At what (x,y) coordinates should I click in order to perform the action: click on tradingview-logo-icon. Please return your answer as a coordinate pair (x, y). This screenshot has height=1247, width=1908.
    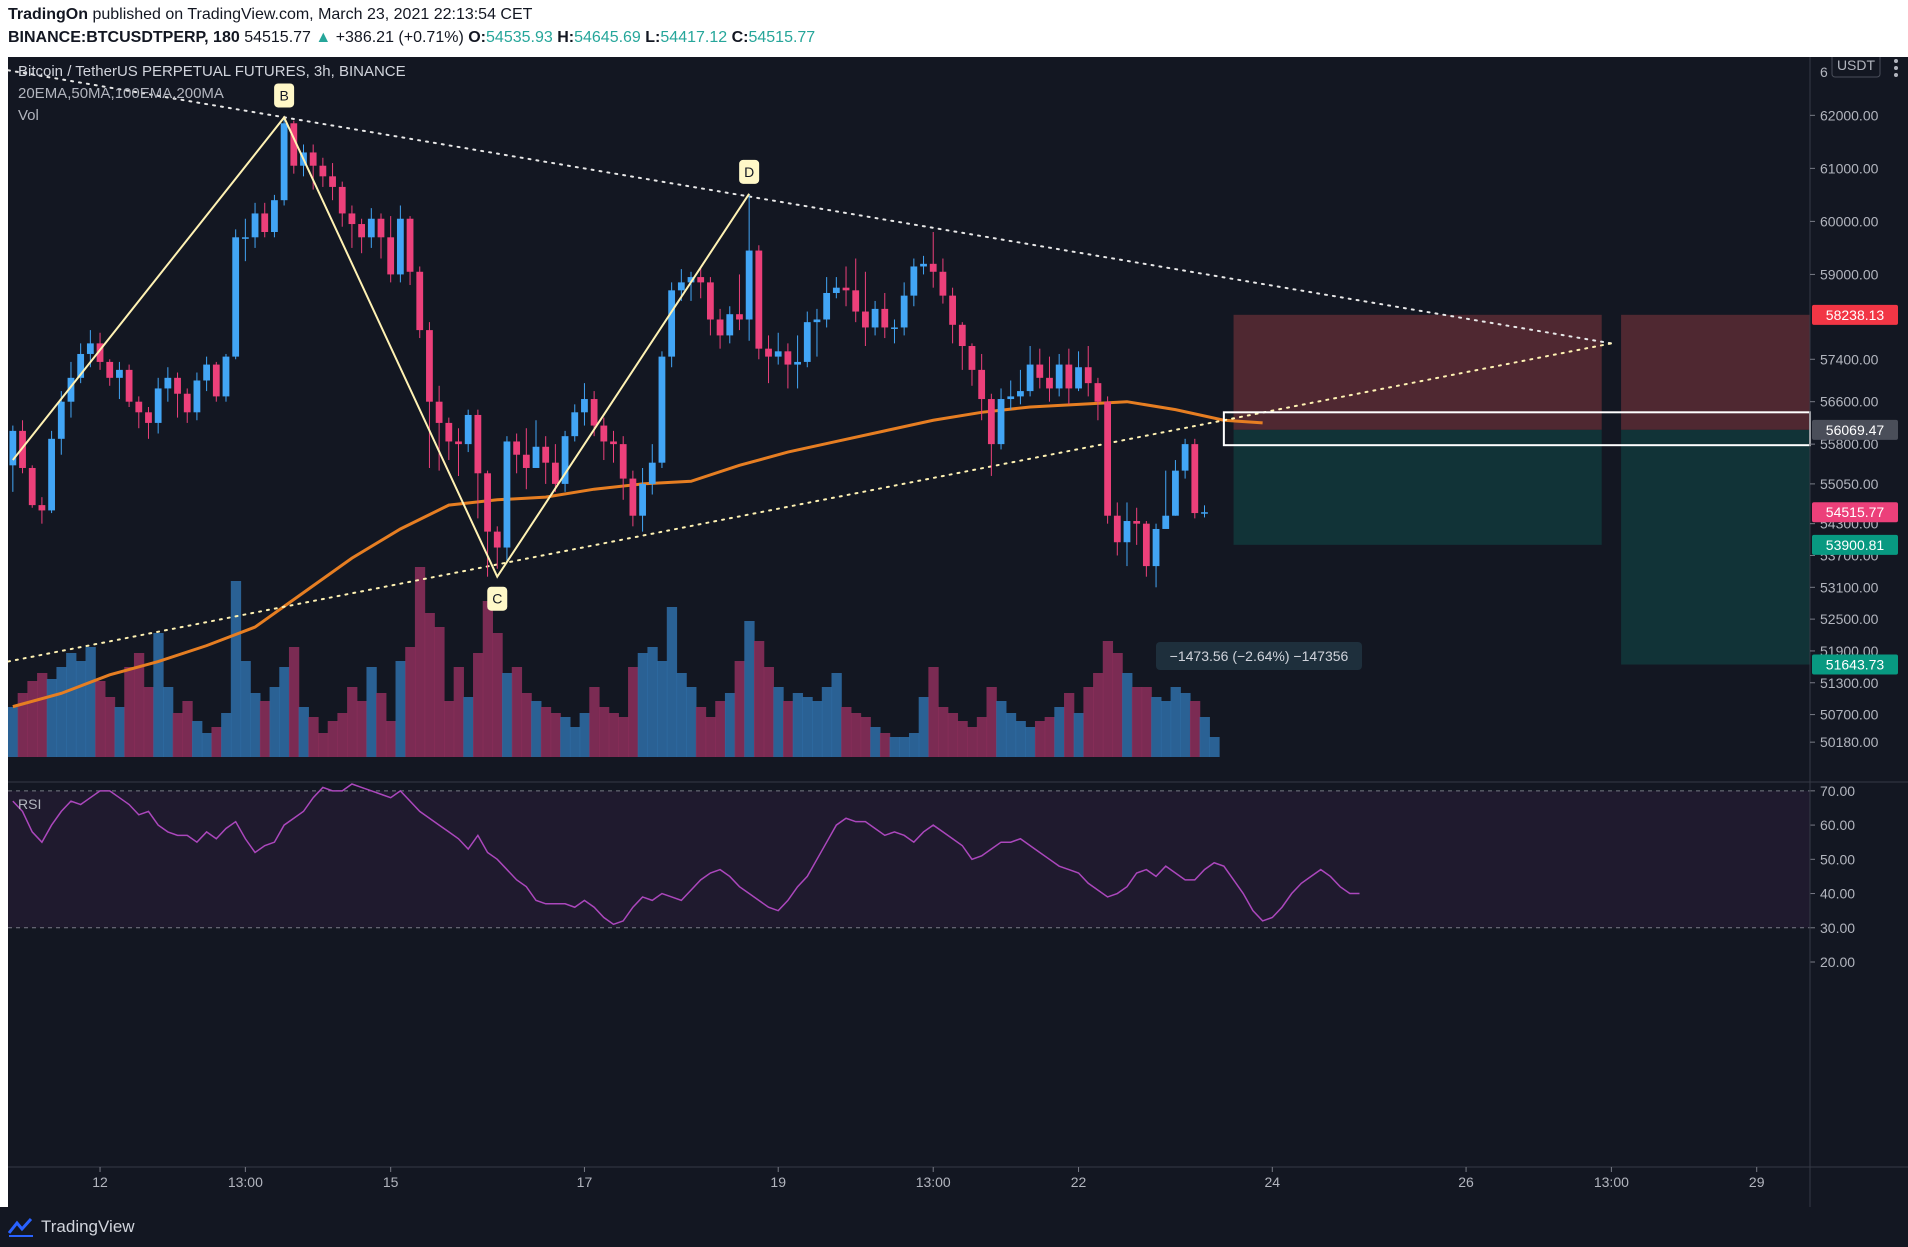
    Looking at the image, I should click on (21, 1227).